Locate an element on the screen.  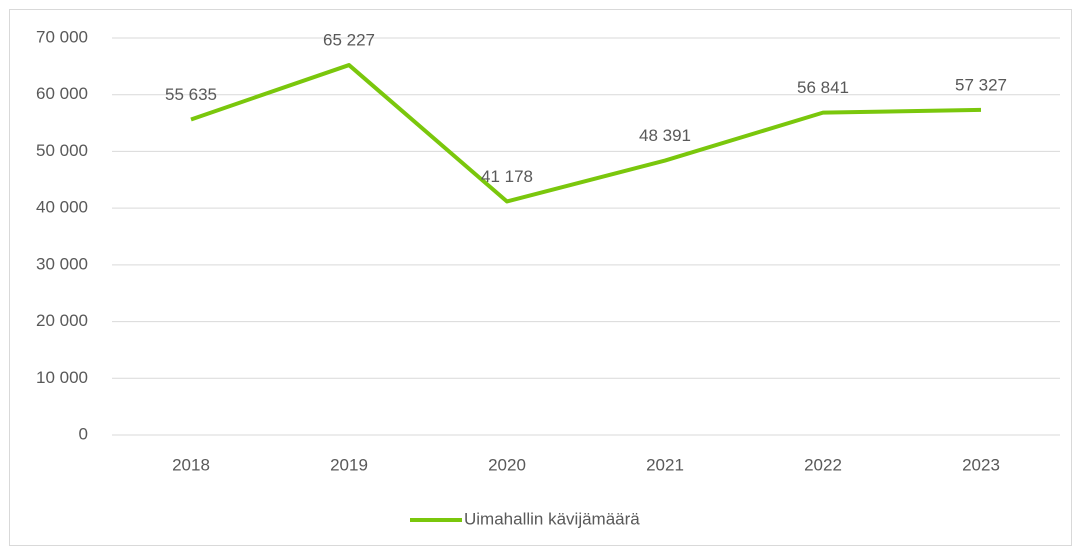
y-tick-label: 50 000 is located at coordinates (62, 150).